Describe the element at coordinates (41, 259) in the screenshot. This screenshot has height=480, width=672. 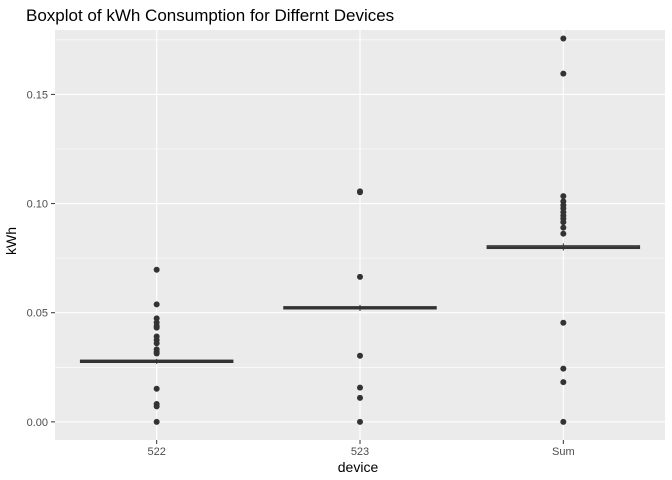
I see `y-axis: 0.00 0.05 0.10 0.15` at that location.